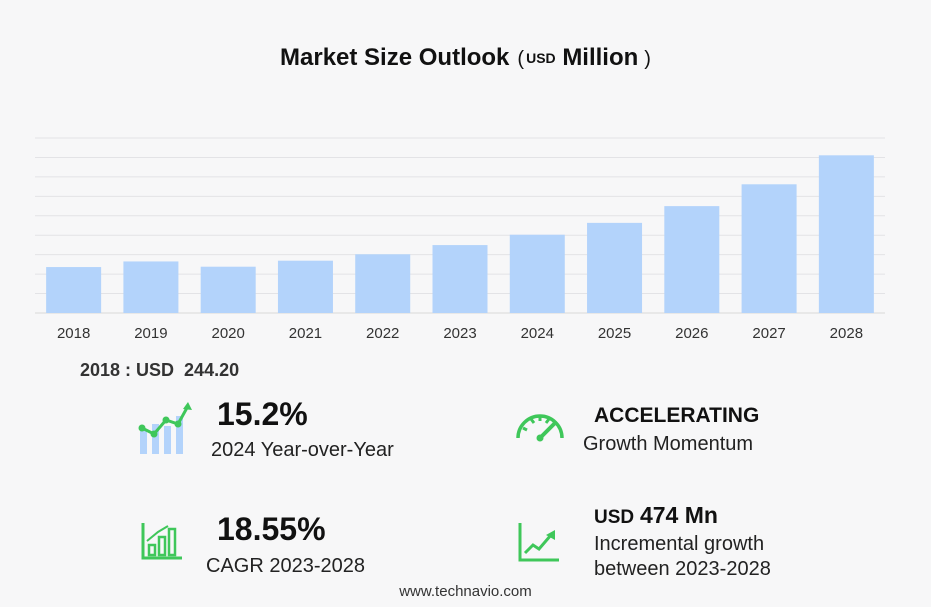  Describe the element at coordinates (768, 333) in the screenshot. I see `x-tick-label-2027: 2027` at that location.